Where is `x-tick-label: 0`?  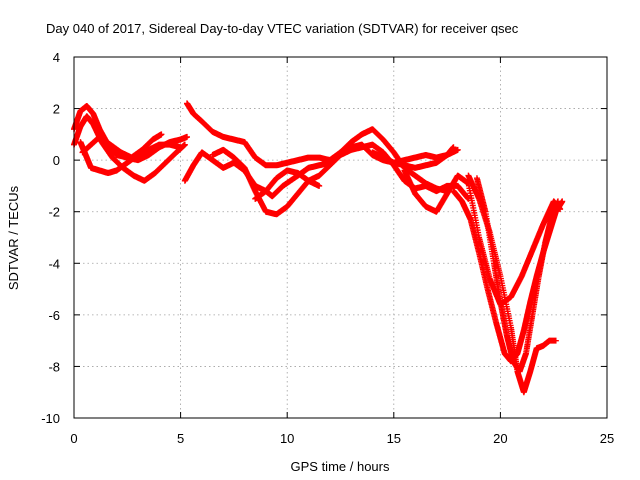 x-tick-label: 0 is located at coordinates (73, 438).